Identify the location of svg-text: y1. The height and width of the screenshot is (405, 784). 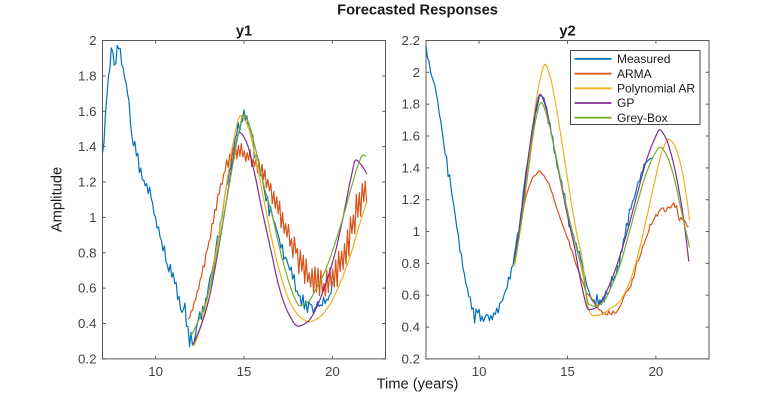
(244, 31).